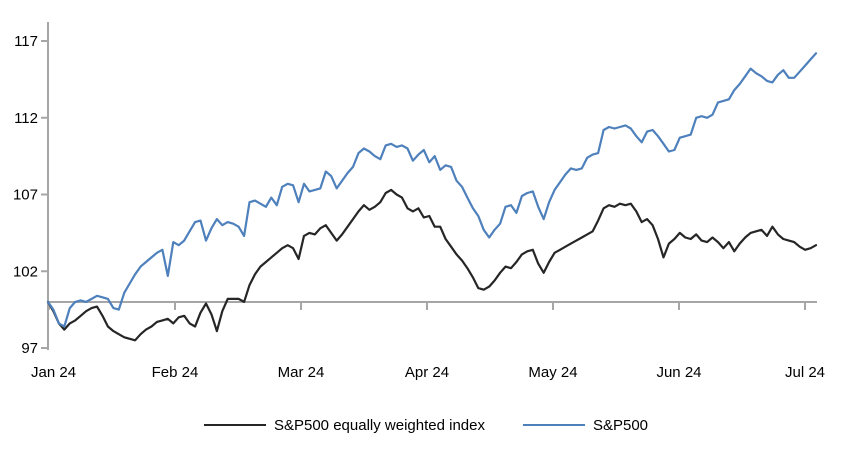 The height and width of the screenshot is (453, 852). I want to click on legend-line-sample-equal-weight, so click(234, 425).